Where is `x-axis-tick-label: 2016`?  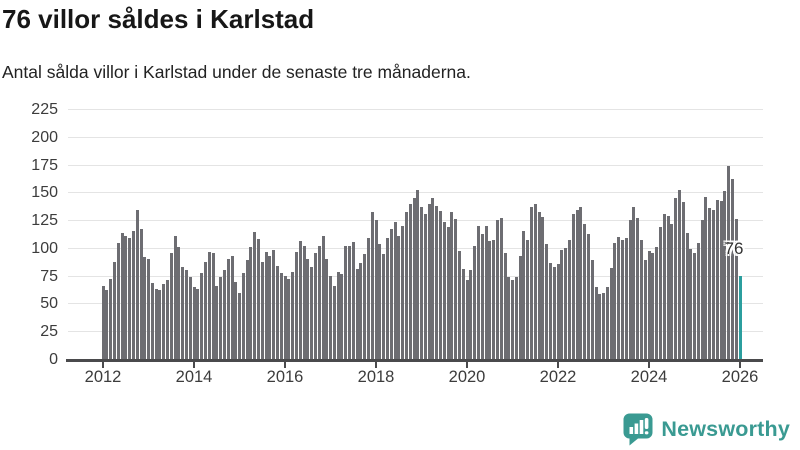 x-axis-tick-label: 2016 is located at coordinates (285, 377).